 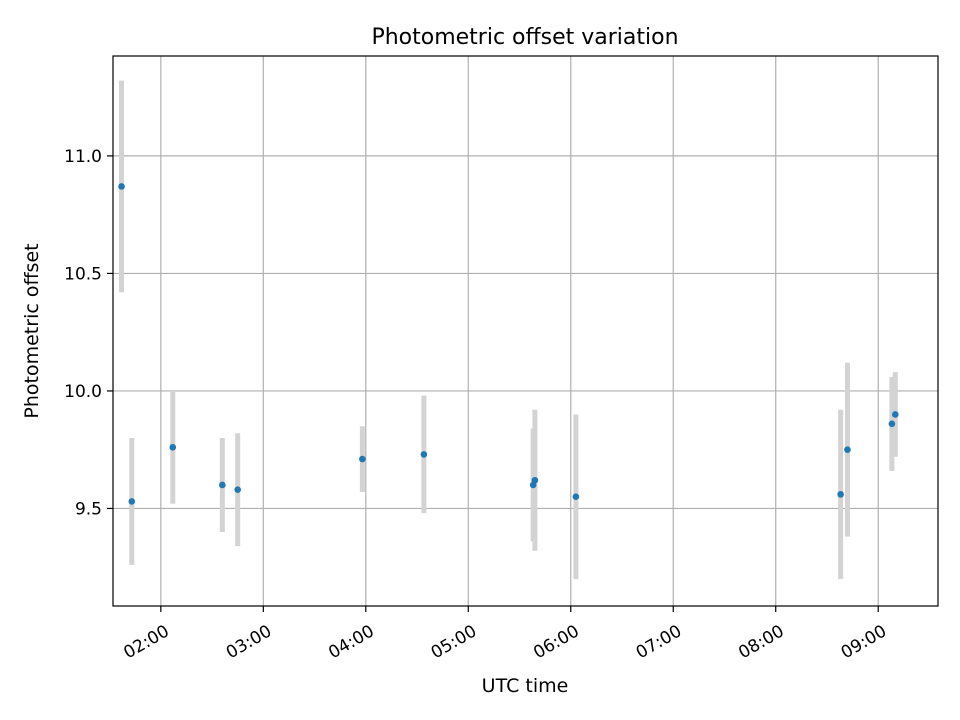 I want to click on chart-title: Photometric offset variation, so click(x=524, y=37).